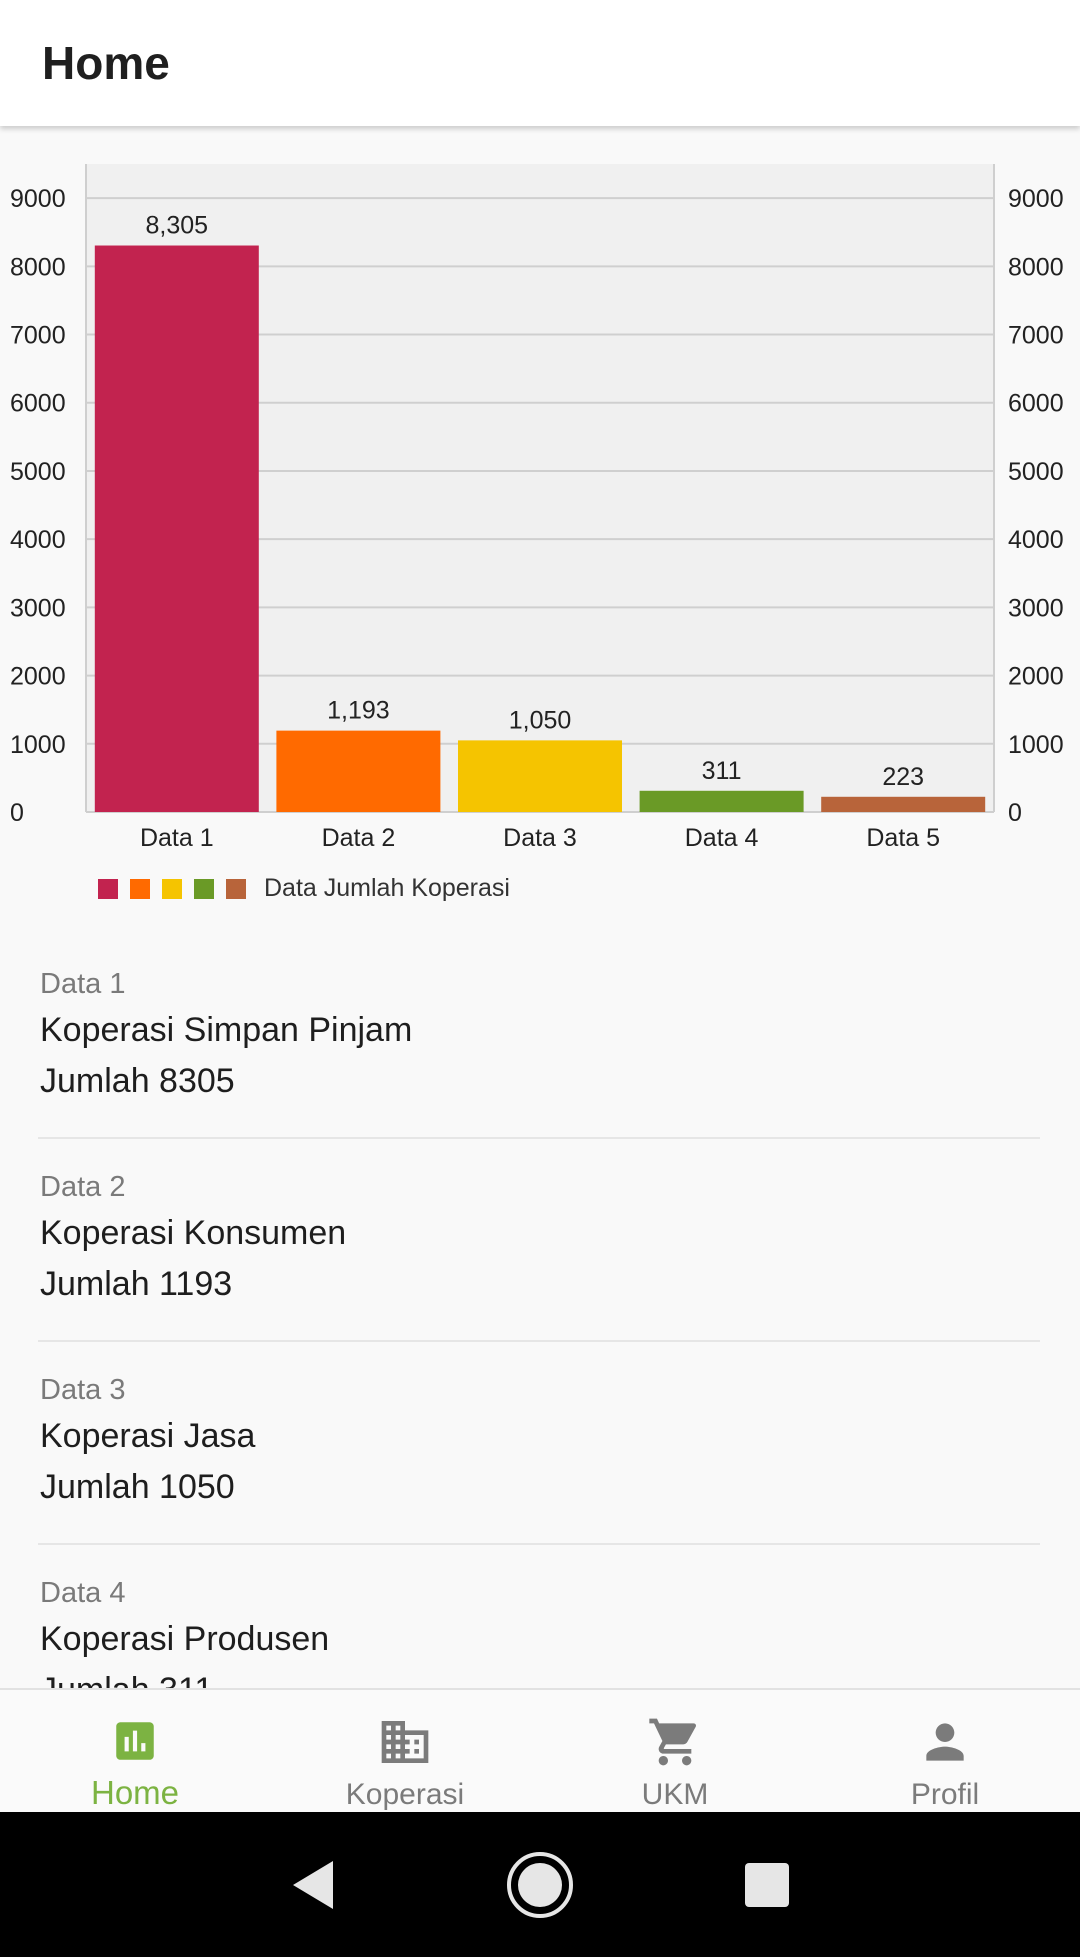 The width and height of the screenshot is (1080, 1957). What do you see at coordinates (539, 1676) in the screenshot?
I see `item-count: Jumlah 311` at bounding box center [539, 1676].